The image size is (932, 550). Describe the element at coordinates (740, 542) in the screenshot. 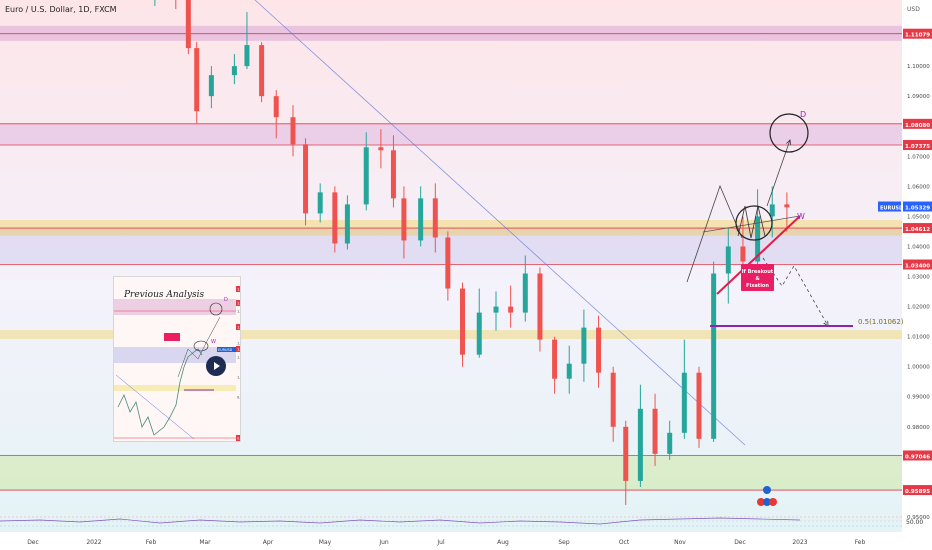

I see `x-tick-label: Dec` at that location.